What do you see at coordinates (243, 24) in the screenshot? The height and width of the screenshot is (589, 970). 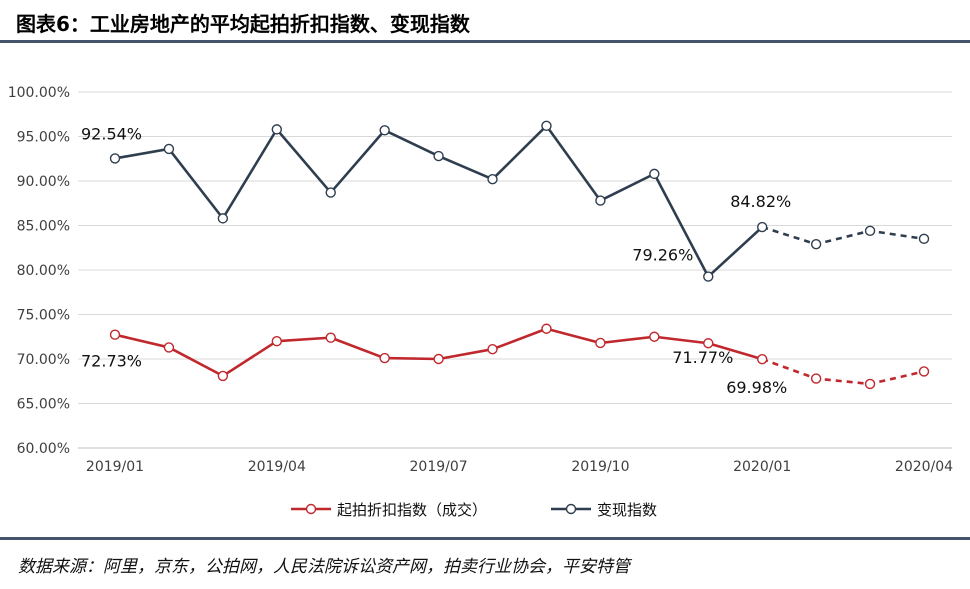 I see `chart-title: 图表6：工业房地产的平均起拍折扣指数、变现指数` at bounding box center [243, 24].